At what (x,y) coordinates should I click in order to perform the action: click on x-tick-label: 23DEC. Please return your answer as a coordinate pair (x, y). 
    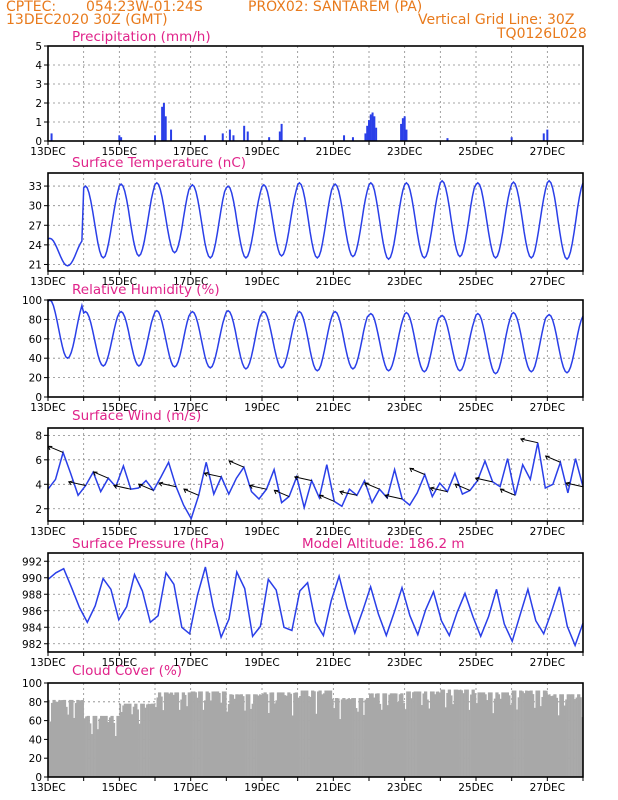
    Looking at the image, I should click on (404, 788).